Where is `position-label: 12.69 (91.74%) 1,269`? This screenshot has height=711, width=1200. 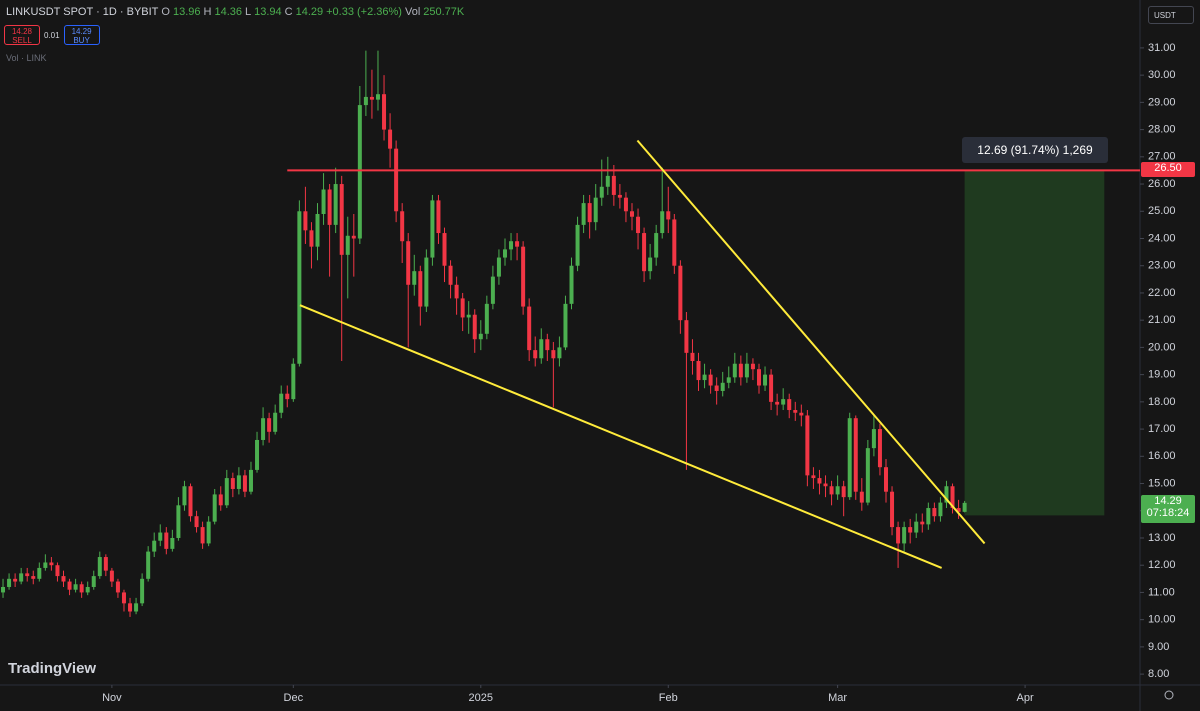 position-label: 12.69 (91.74%) 1,269 is located at coordinates (1035, 150).